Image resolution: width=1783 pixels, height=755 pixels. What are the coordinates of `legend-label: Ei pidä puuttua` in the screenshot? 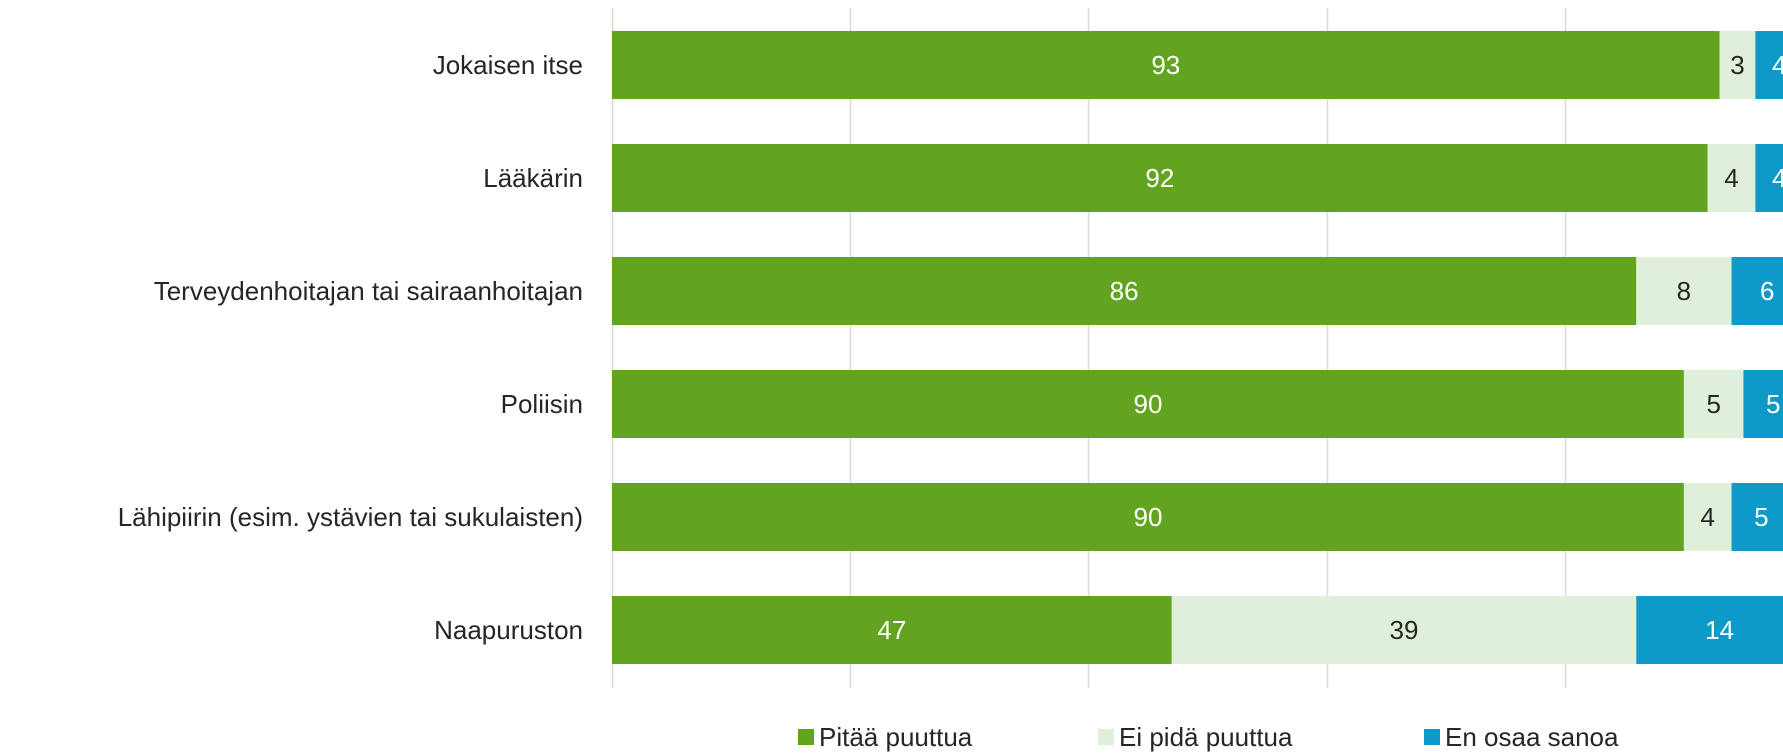 It's located at (1206, 737).